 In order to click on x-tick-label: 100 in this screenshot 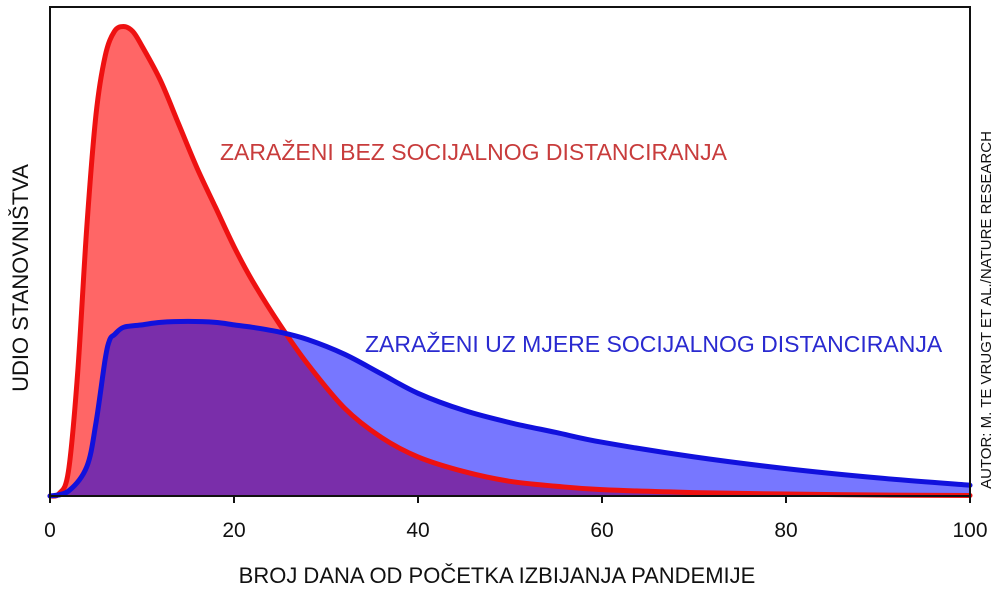, I will do `click(969, 530)`.